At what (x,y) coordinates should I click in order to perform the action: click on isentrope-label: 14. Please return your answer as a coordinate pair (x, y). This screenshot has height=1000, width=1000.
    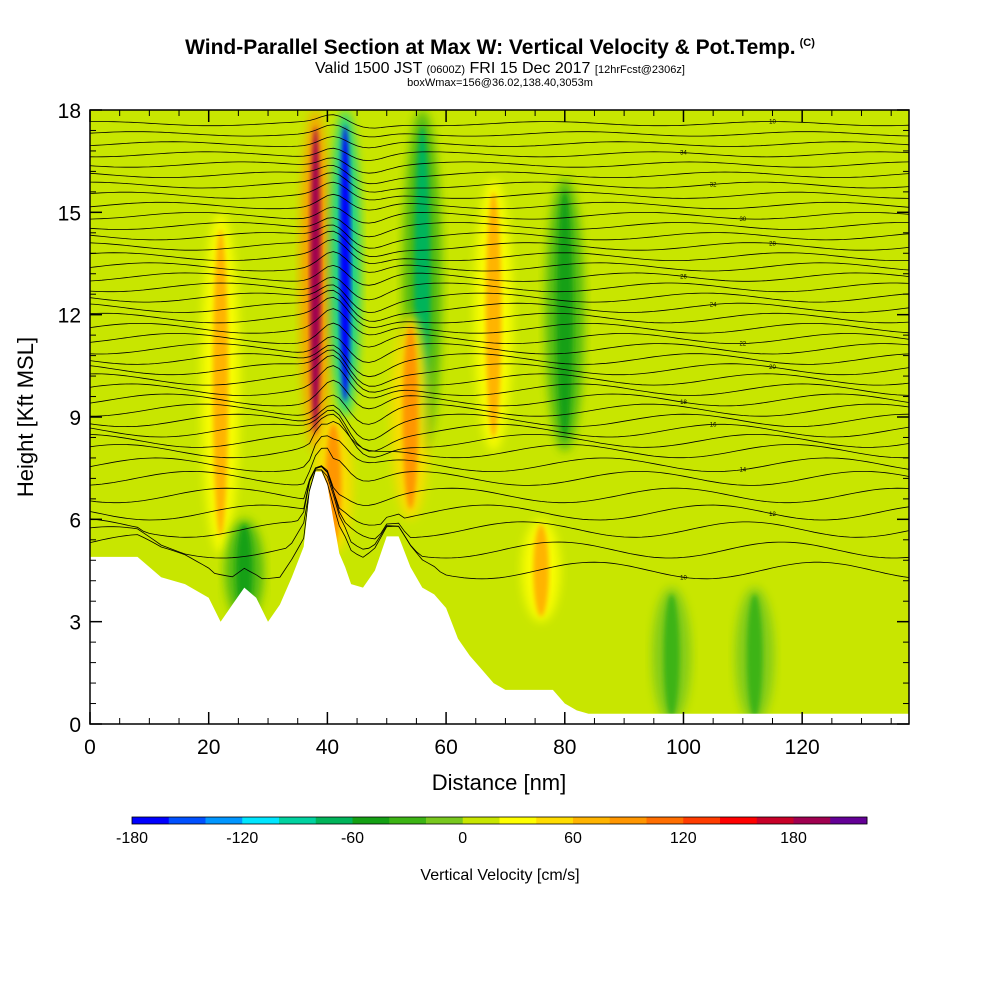
    Looking at the image, I should click on (742, 471).